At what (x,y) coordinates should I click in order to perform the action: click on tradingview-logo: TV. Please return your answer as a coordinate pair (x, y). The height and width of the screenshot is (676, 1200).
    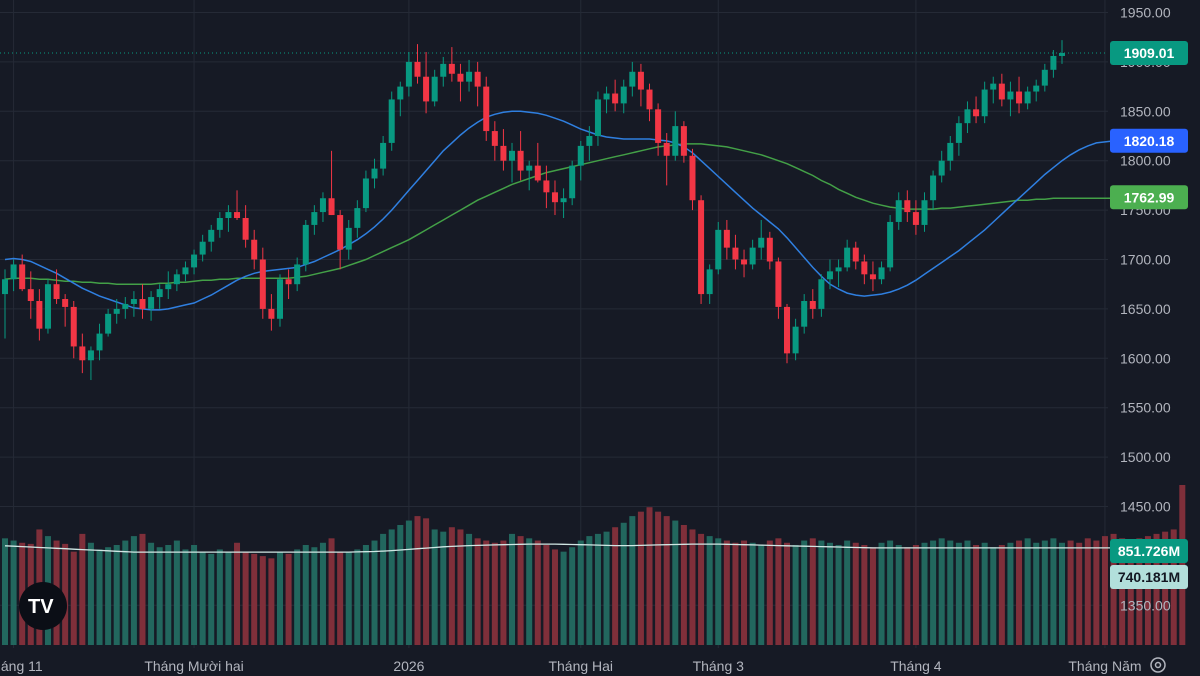
    Looking at the image, I should click on (43, 606).